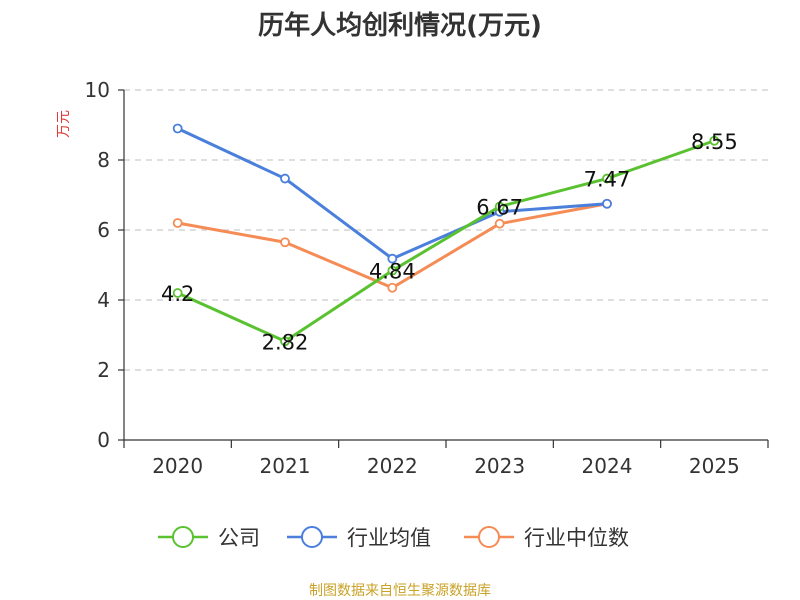 The image size is (800, 600). I want to click on x-tick-label: 2024, so click(607, 466).